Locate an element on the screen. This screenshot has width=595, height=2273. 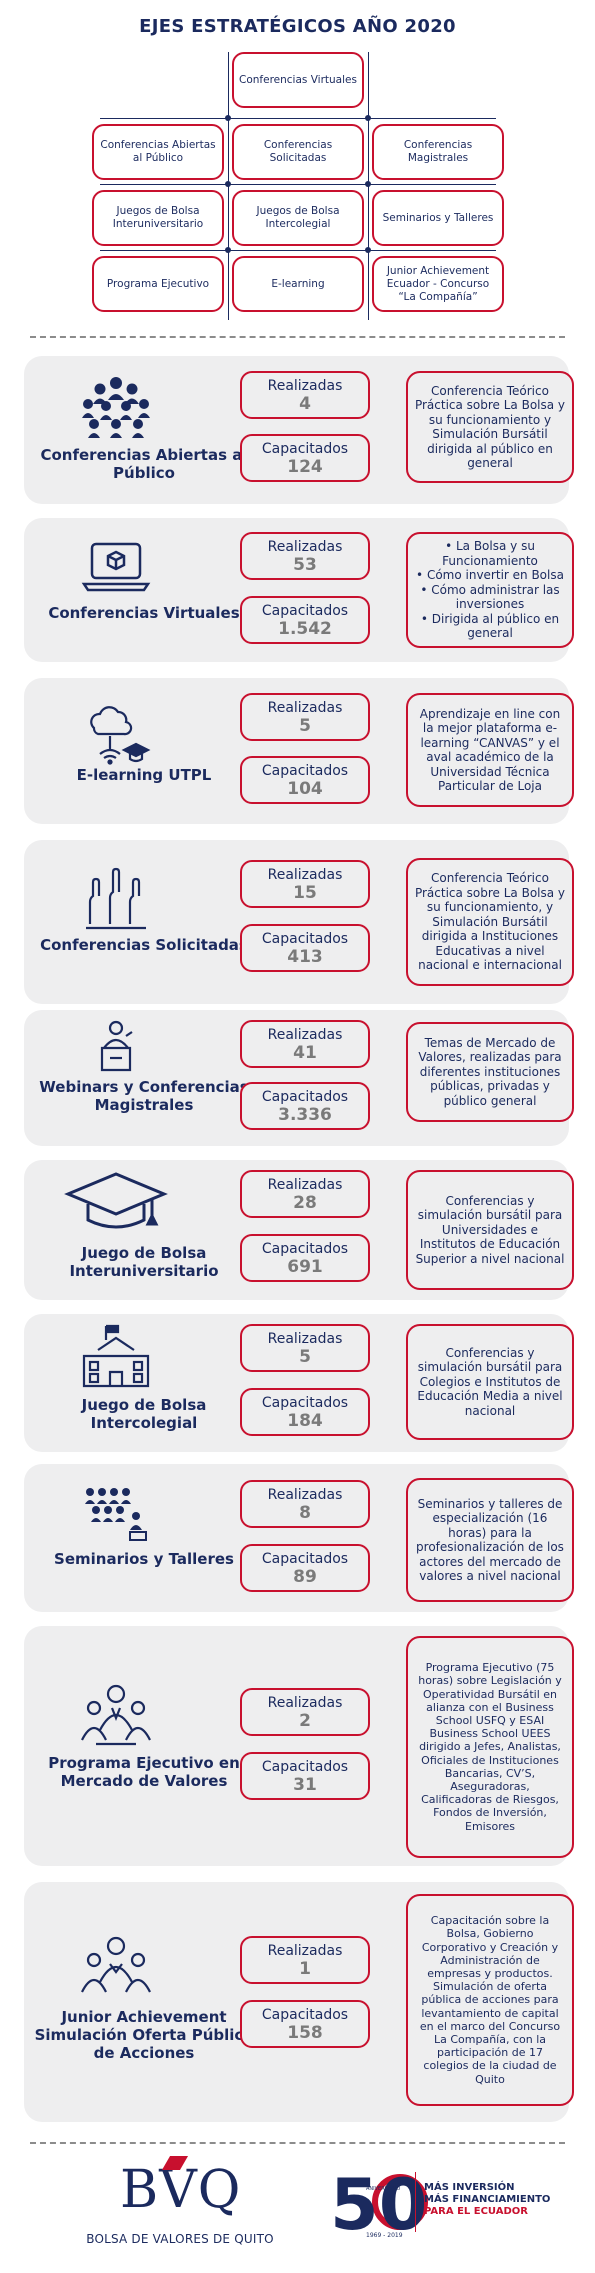
realizadas-value: 41 is located at coordinates (305, 1053).